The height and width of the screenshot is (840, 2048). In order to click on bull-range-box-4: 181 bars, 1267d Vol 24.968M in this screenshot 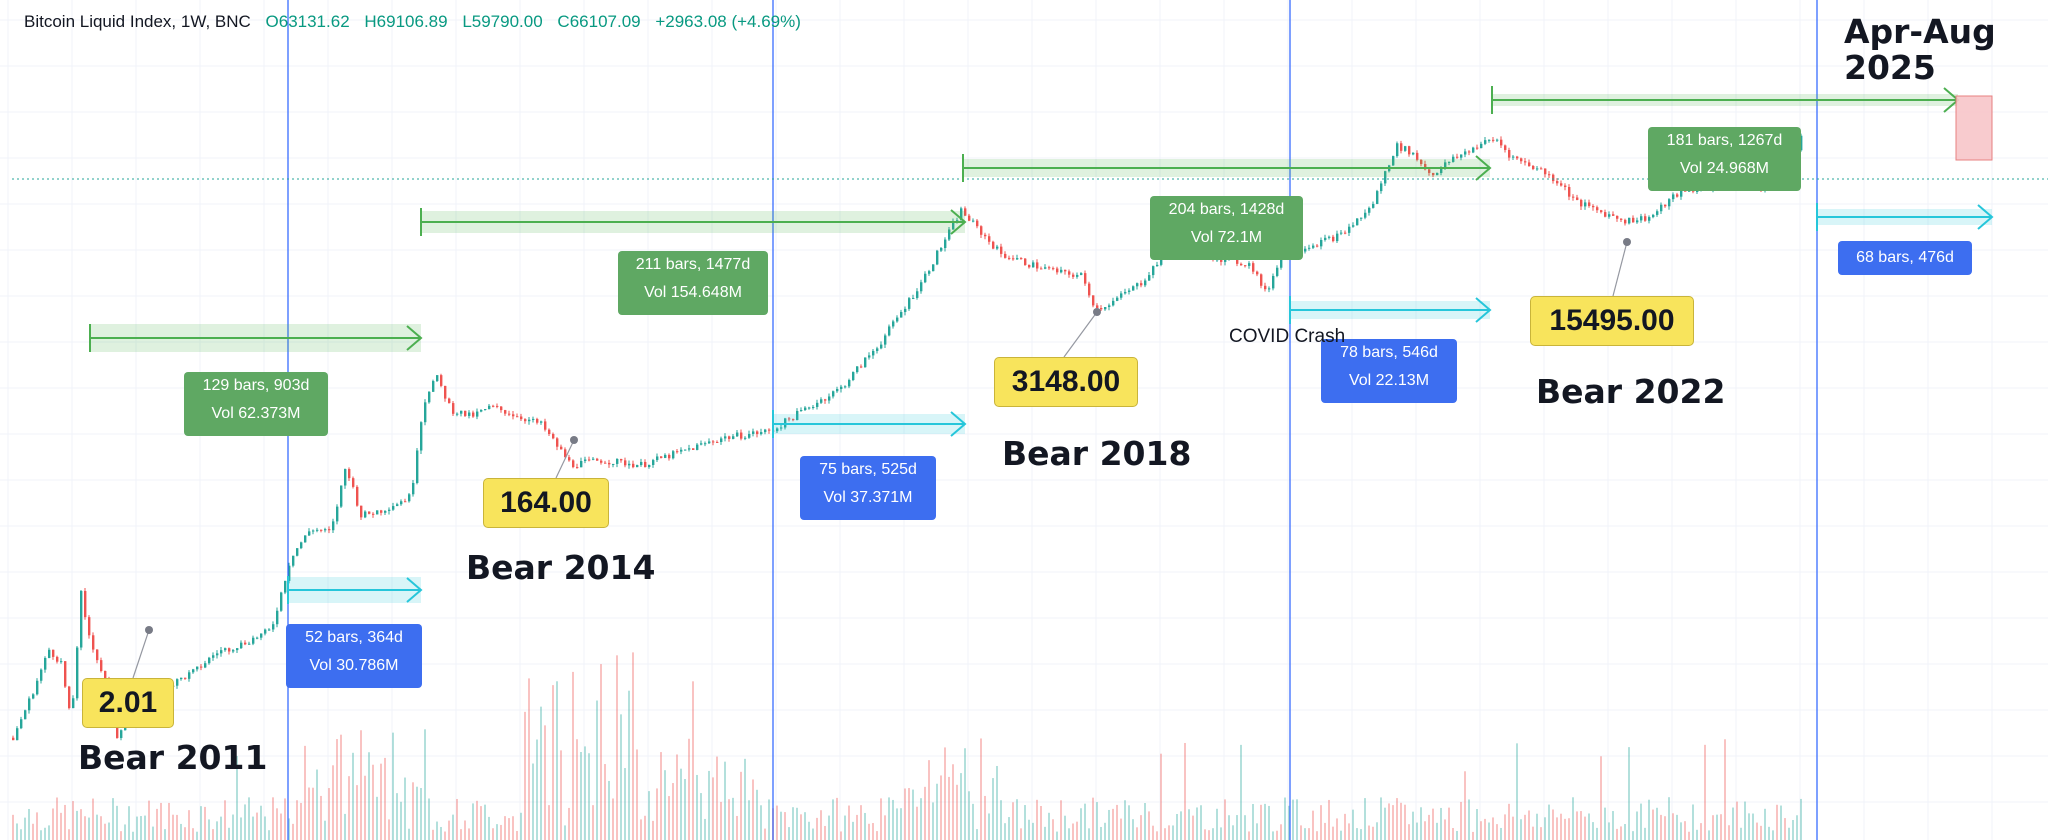, I will do `click(1724, 159)`.